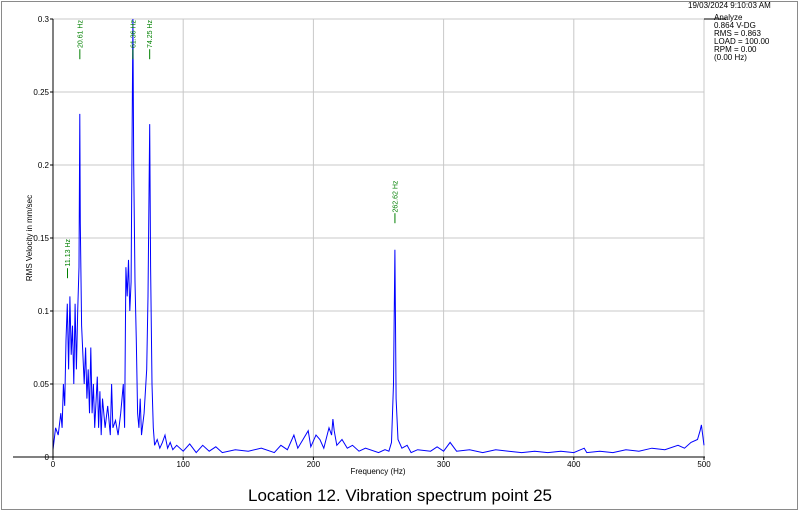 The image size is (800, 512). What do you see at coordinates (80, 34) in the screenshot?
I see `peak-annotation-label: 20.61 Hz` at bounding box center [80, 34].